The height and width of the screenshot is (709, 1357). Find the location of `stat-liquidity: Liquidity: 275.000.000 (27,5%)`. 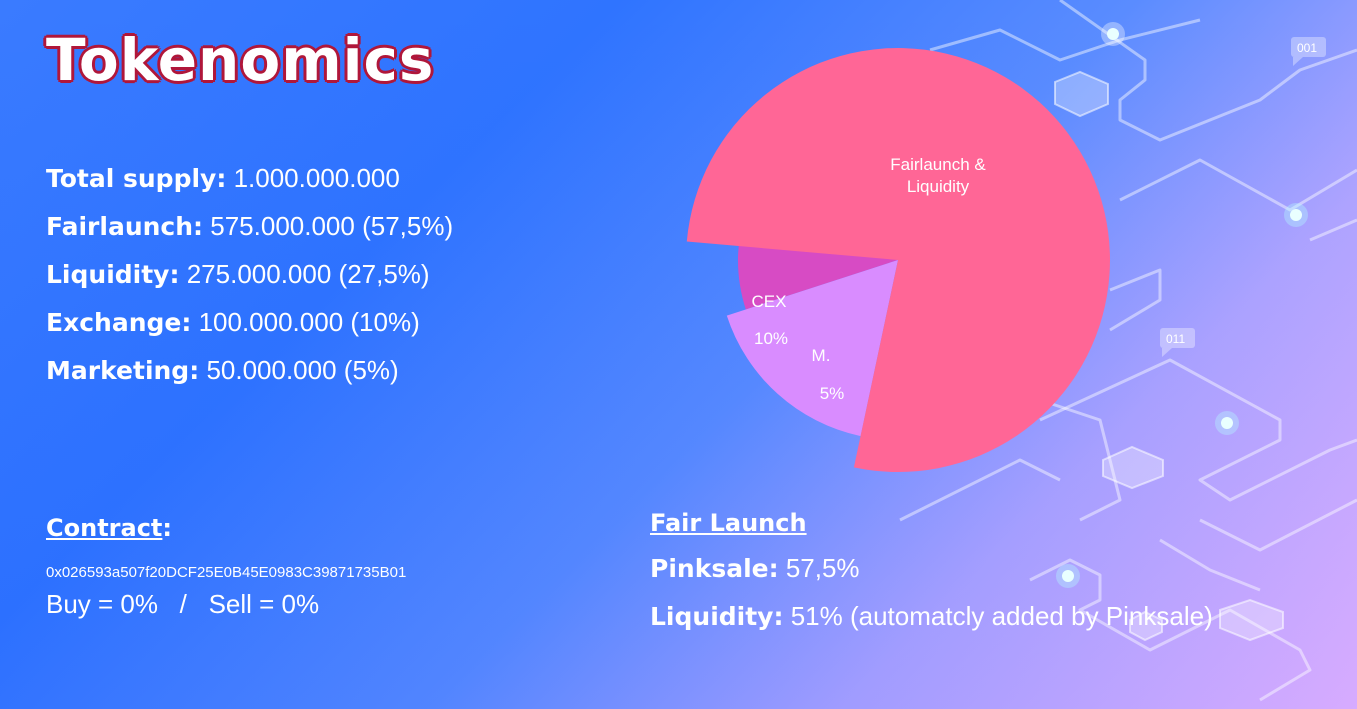

stat-liquidity: Liquidity: 275.000.000 (27,5%) is located at coordinates (249, 278).